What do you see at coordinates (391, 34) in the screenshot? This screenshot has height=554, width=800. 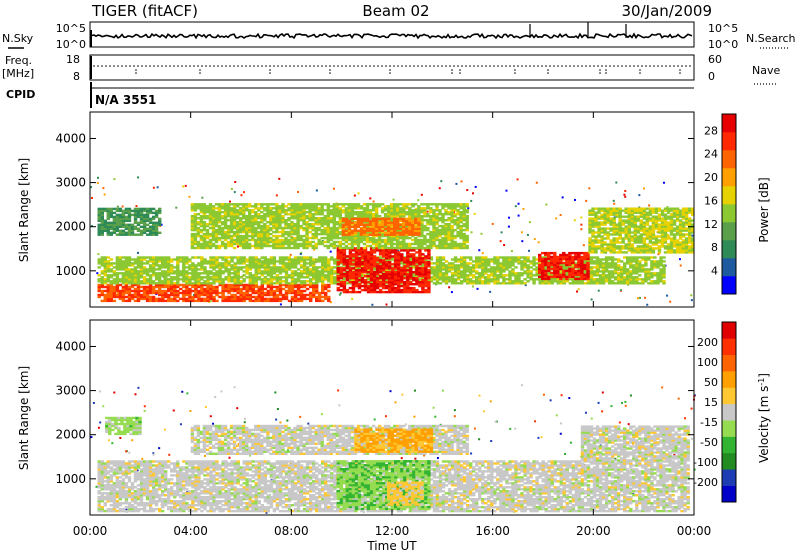 I see `noise-trace` at bounding box center [391, 34].